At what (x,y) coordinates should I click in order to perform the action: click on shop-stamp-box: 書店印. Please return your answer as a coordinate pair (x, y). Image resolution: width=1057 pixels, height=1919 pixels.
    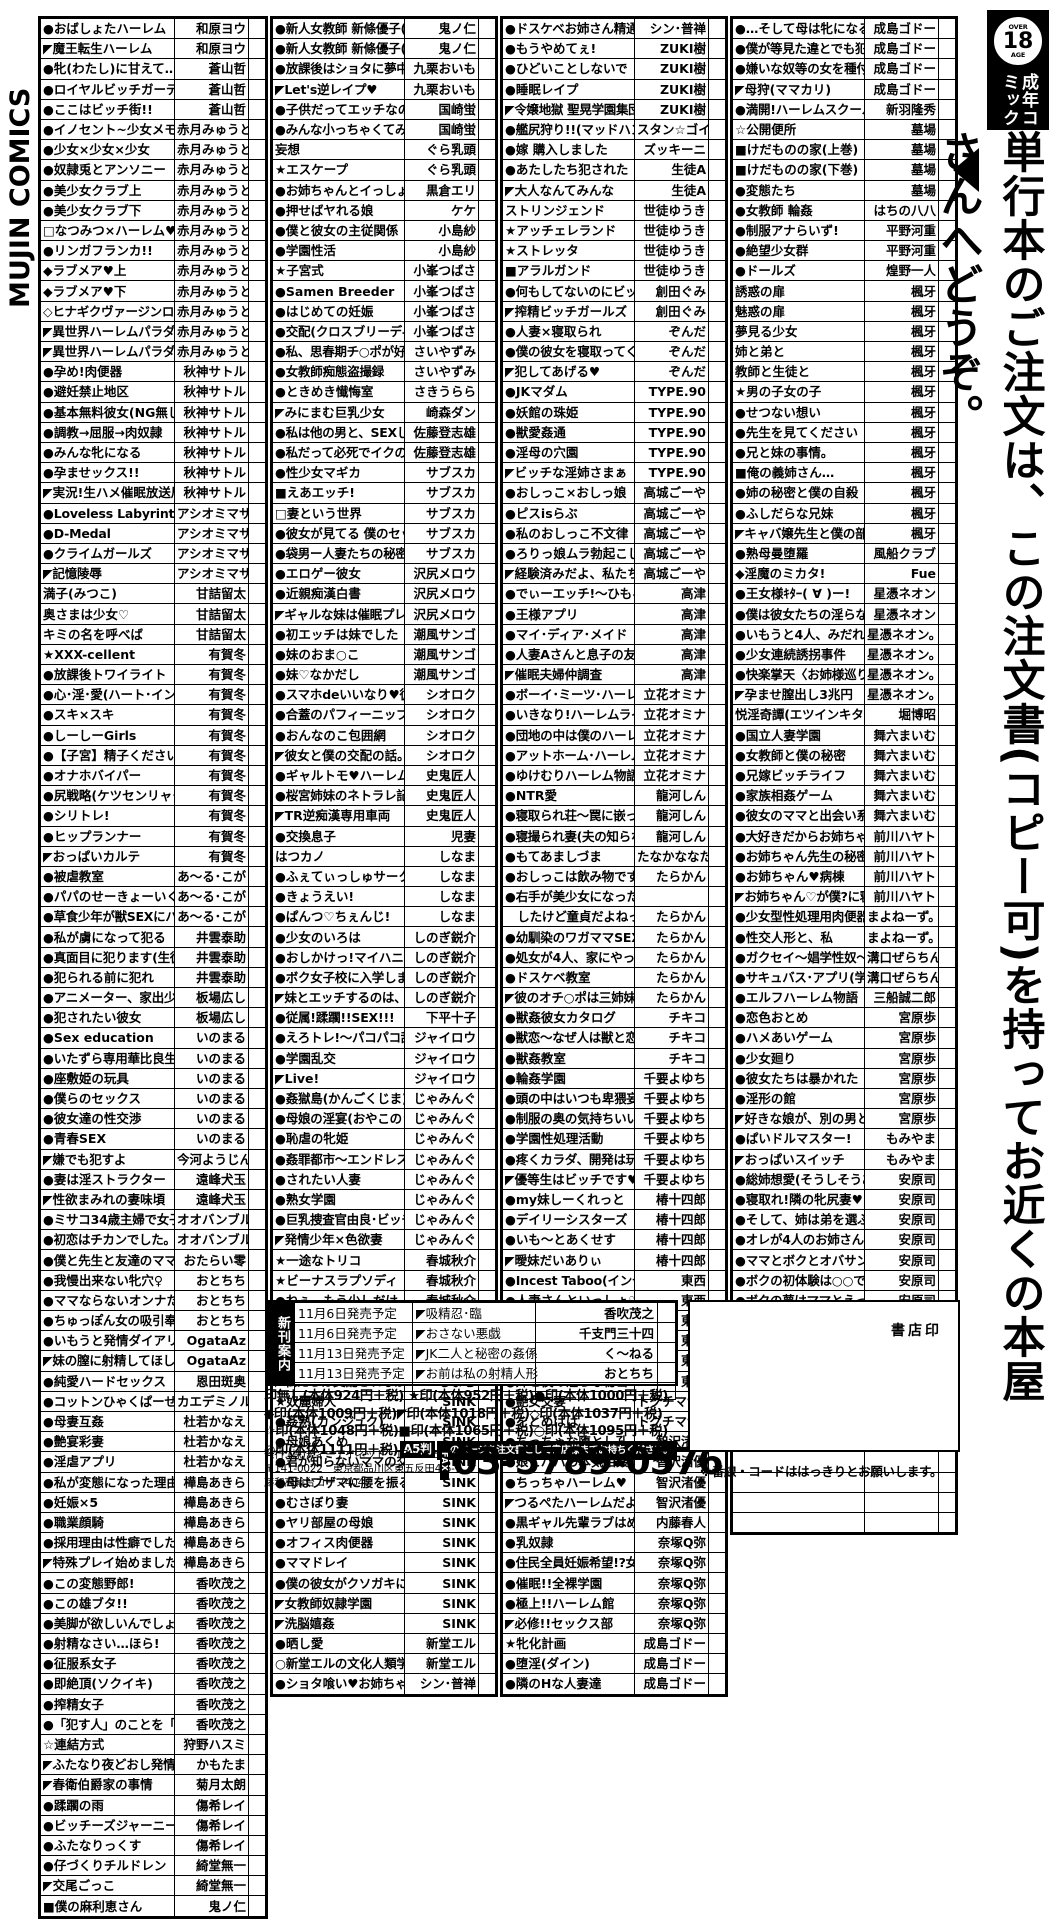
    Looking at the image, I should click on (824, 1376).